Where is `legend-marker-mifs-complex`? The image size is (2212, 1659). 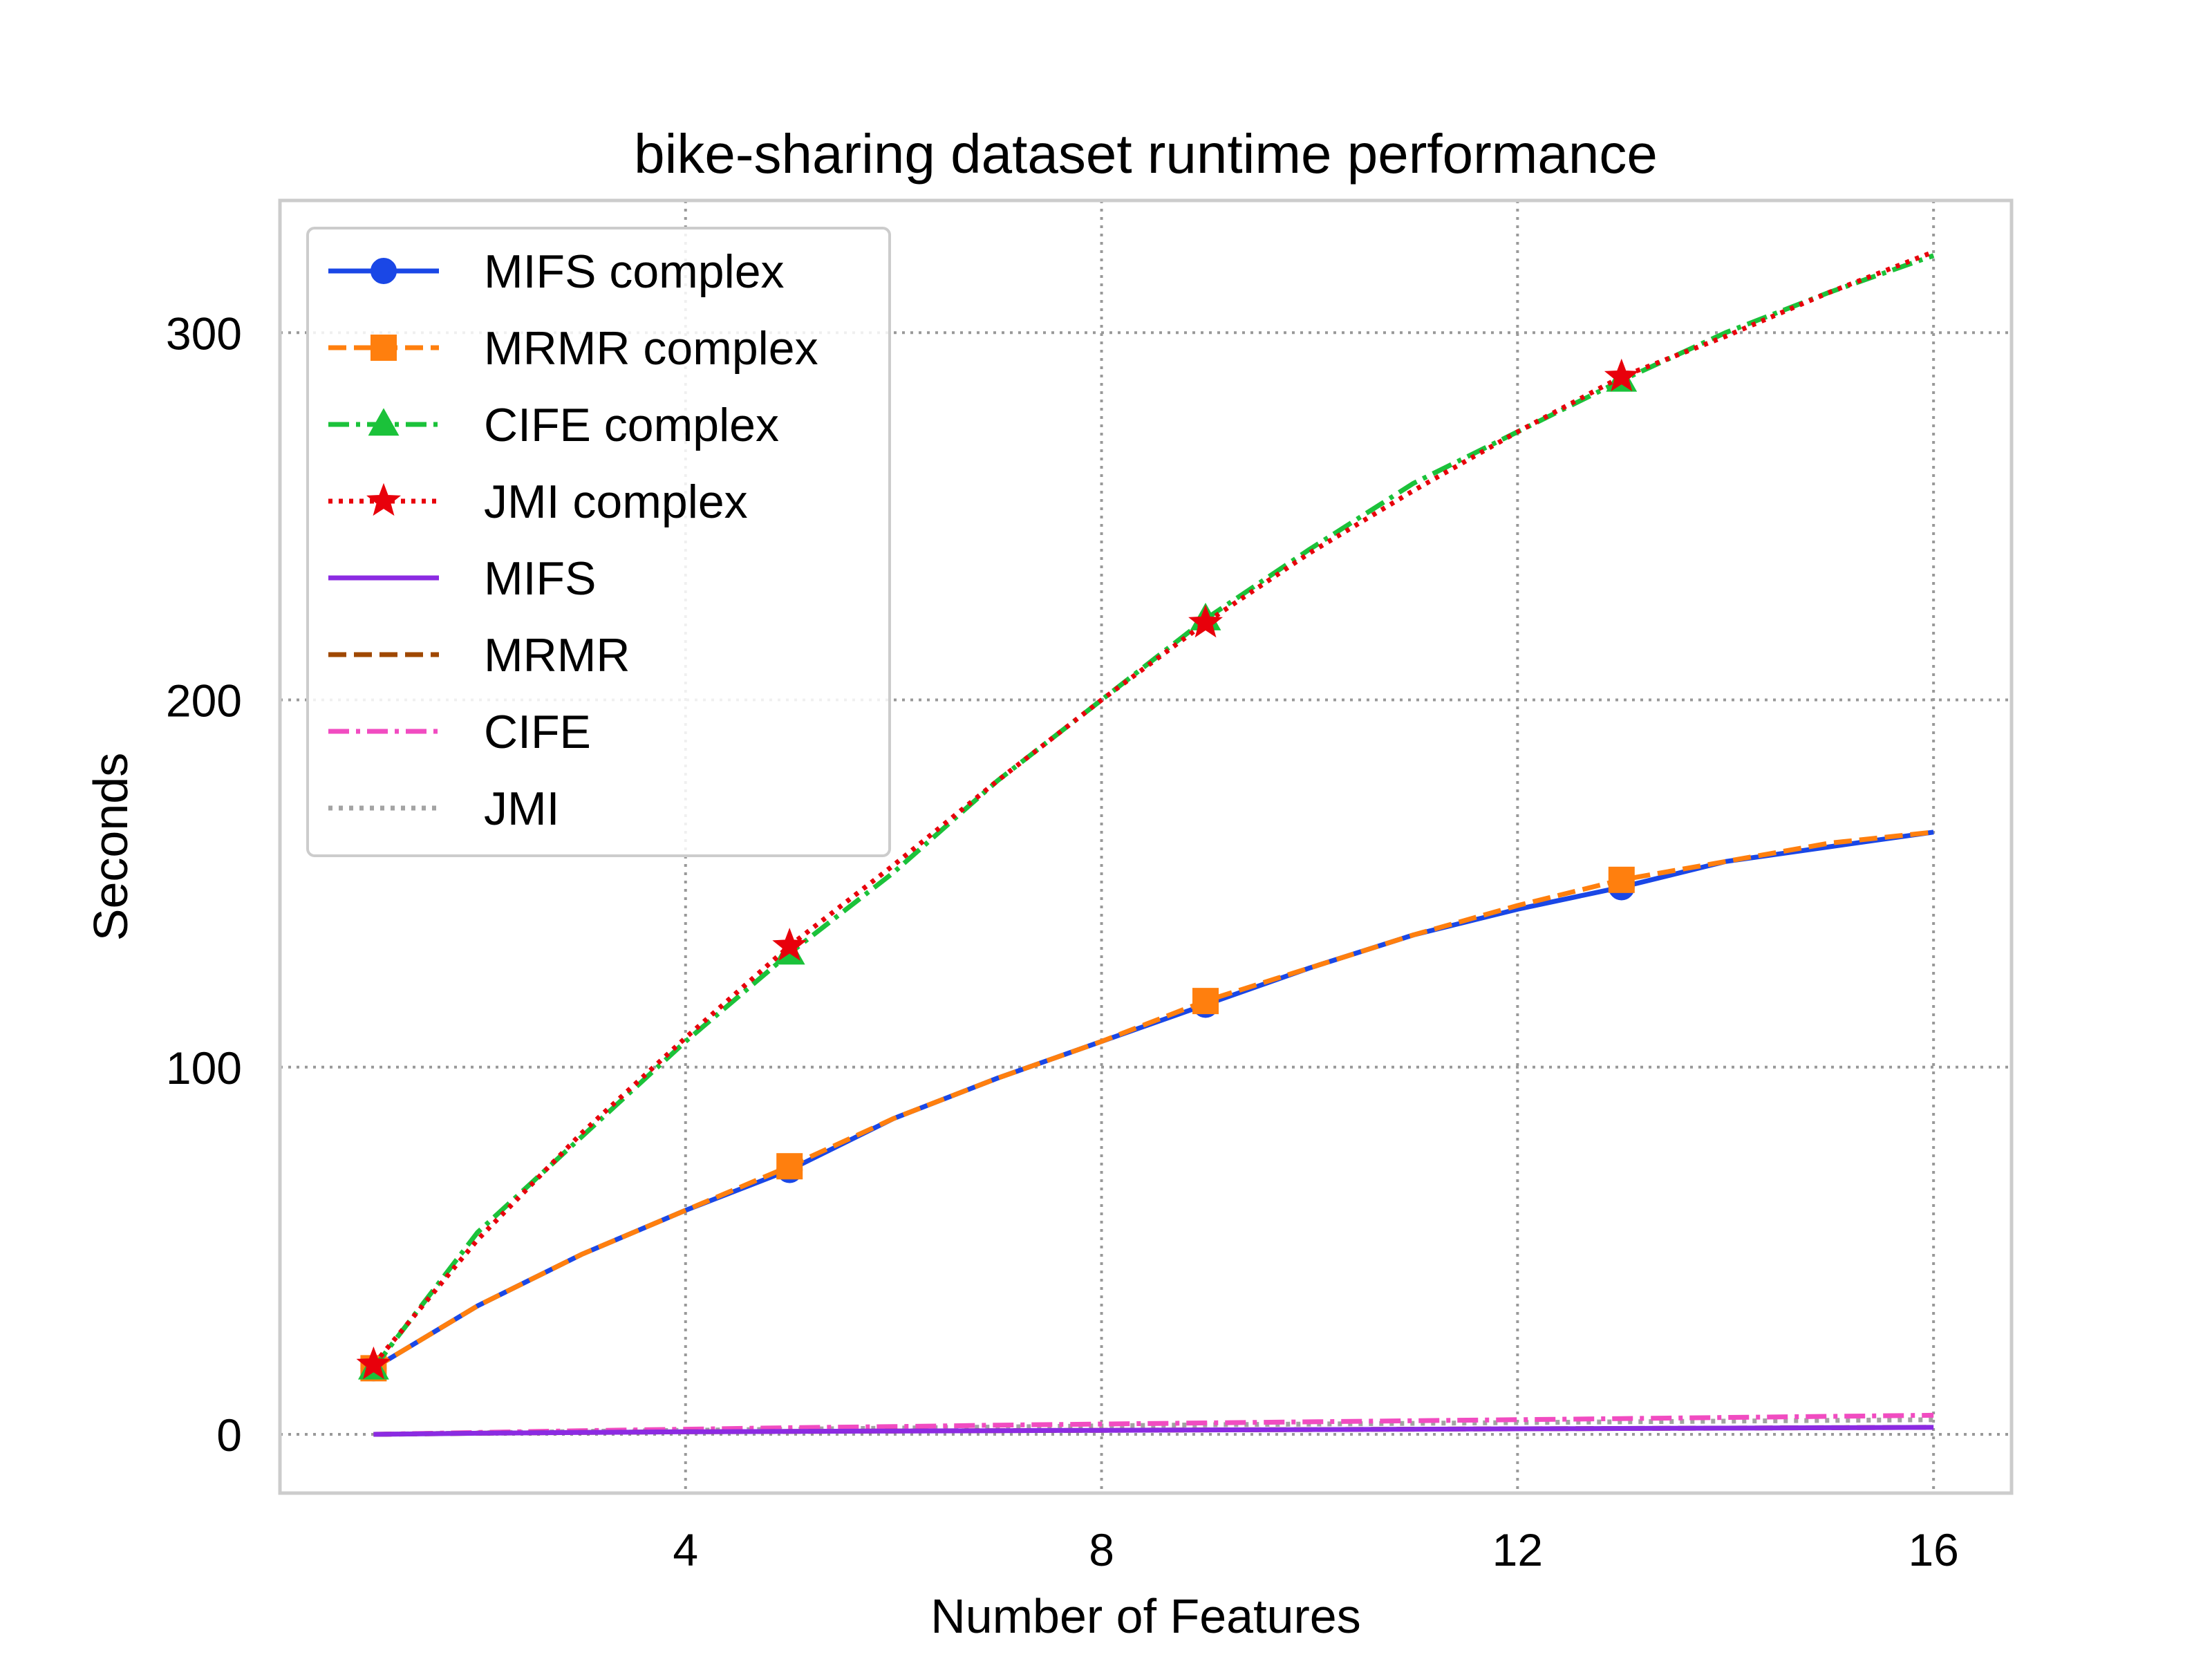 legend-marker-mifs-complex is located at coordinates (384, 271).